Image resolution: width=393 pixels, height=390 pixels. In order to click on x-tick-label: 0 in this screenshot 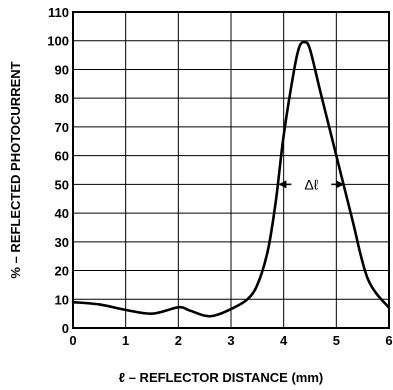, I will do `click(72, 340)`.